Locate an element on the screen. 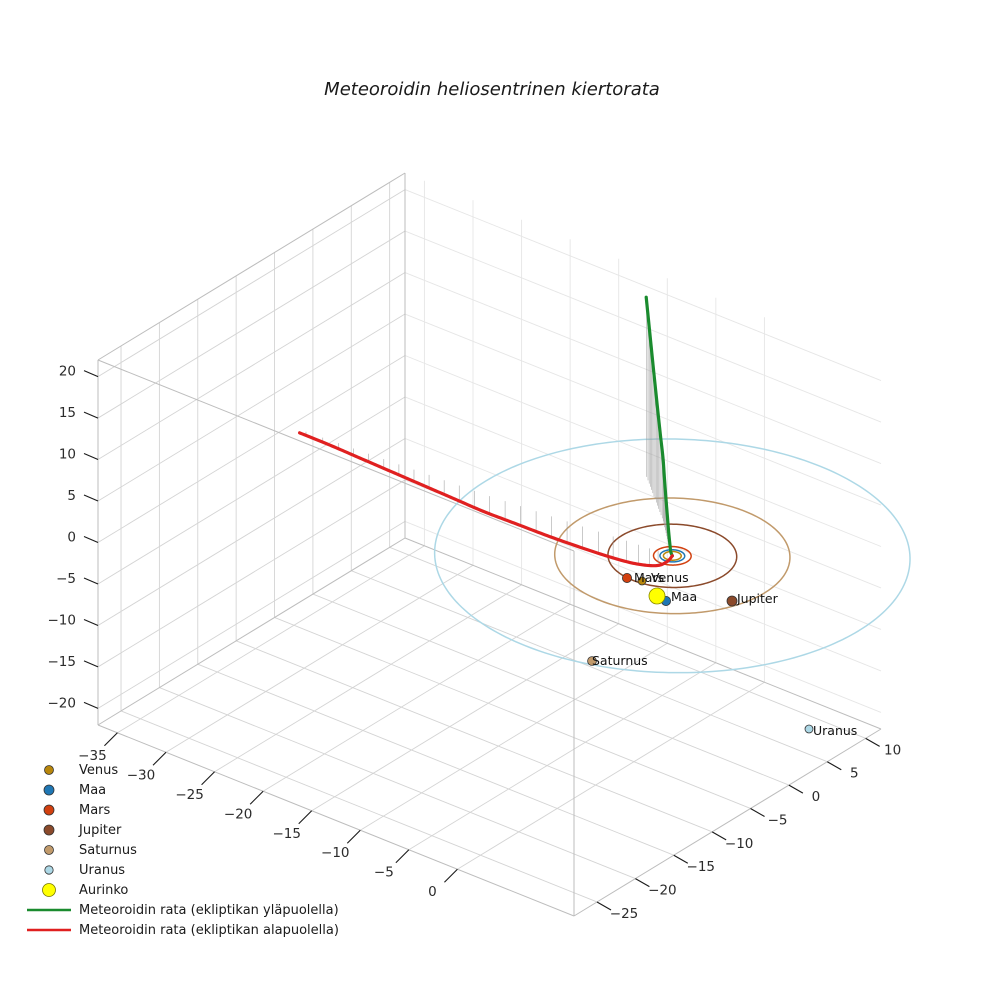 Image resolution: width=984 pixels, height=984 pixels. trajectory-droplines-layer is located at coordinates (488, 434).